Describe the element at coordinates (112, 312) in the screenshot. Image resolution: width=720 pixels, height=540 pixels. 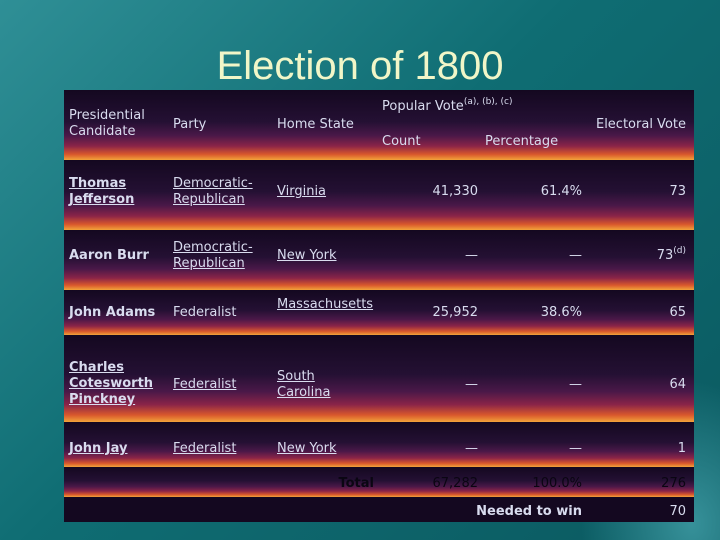
I see `candidate-name: John Adams` at that location.